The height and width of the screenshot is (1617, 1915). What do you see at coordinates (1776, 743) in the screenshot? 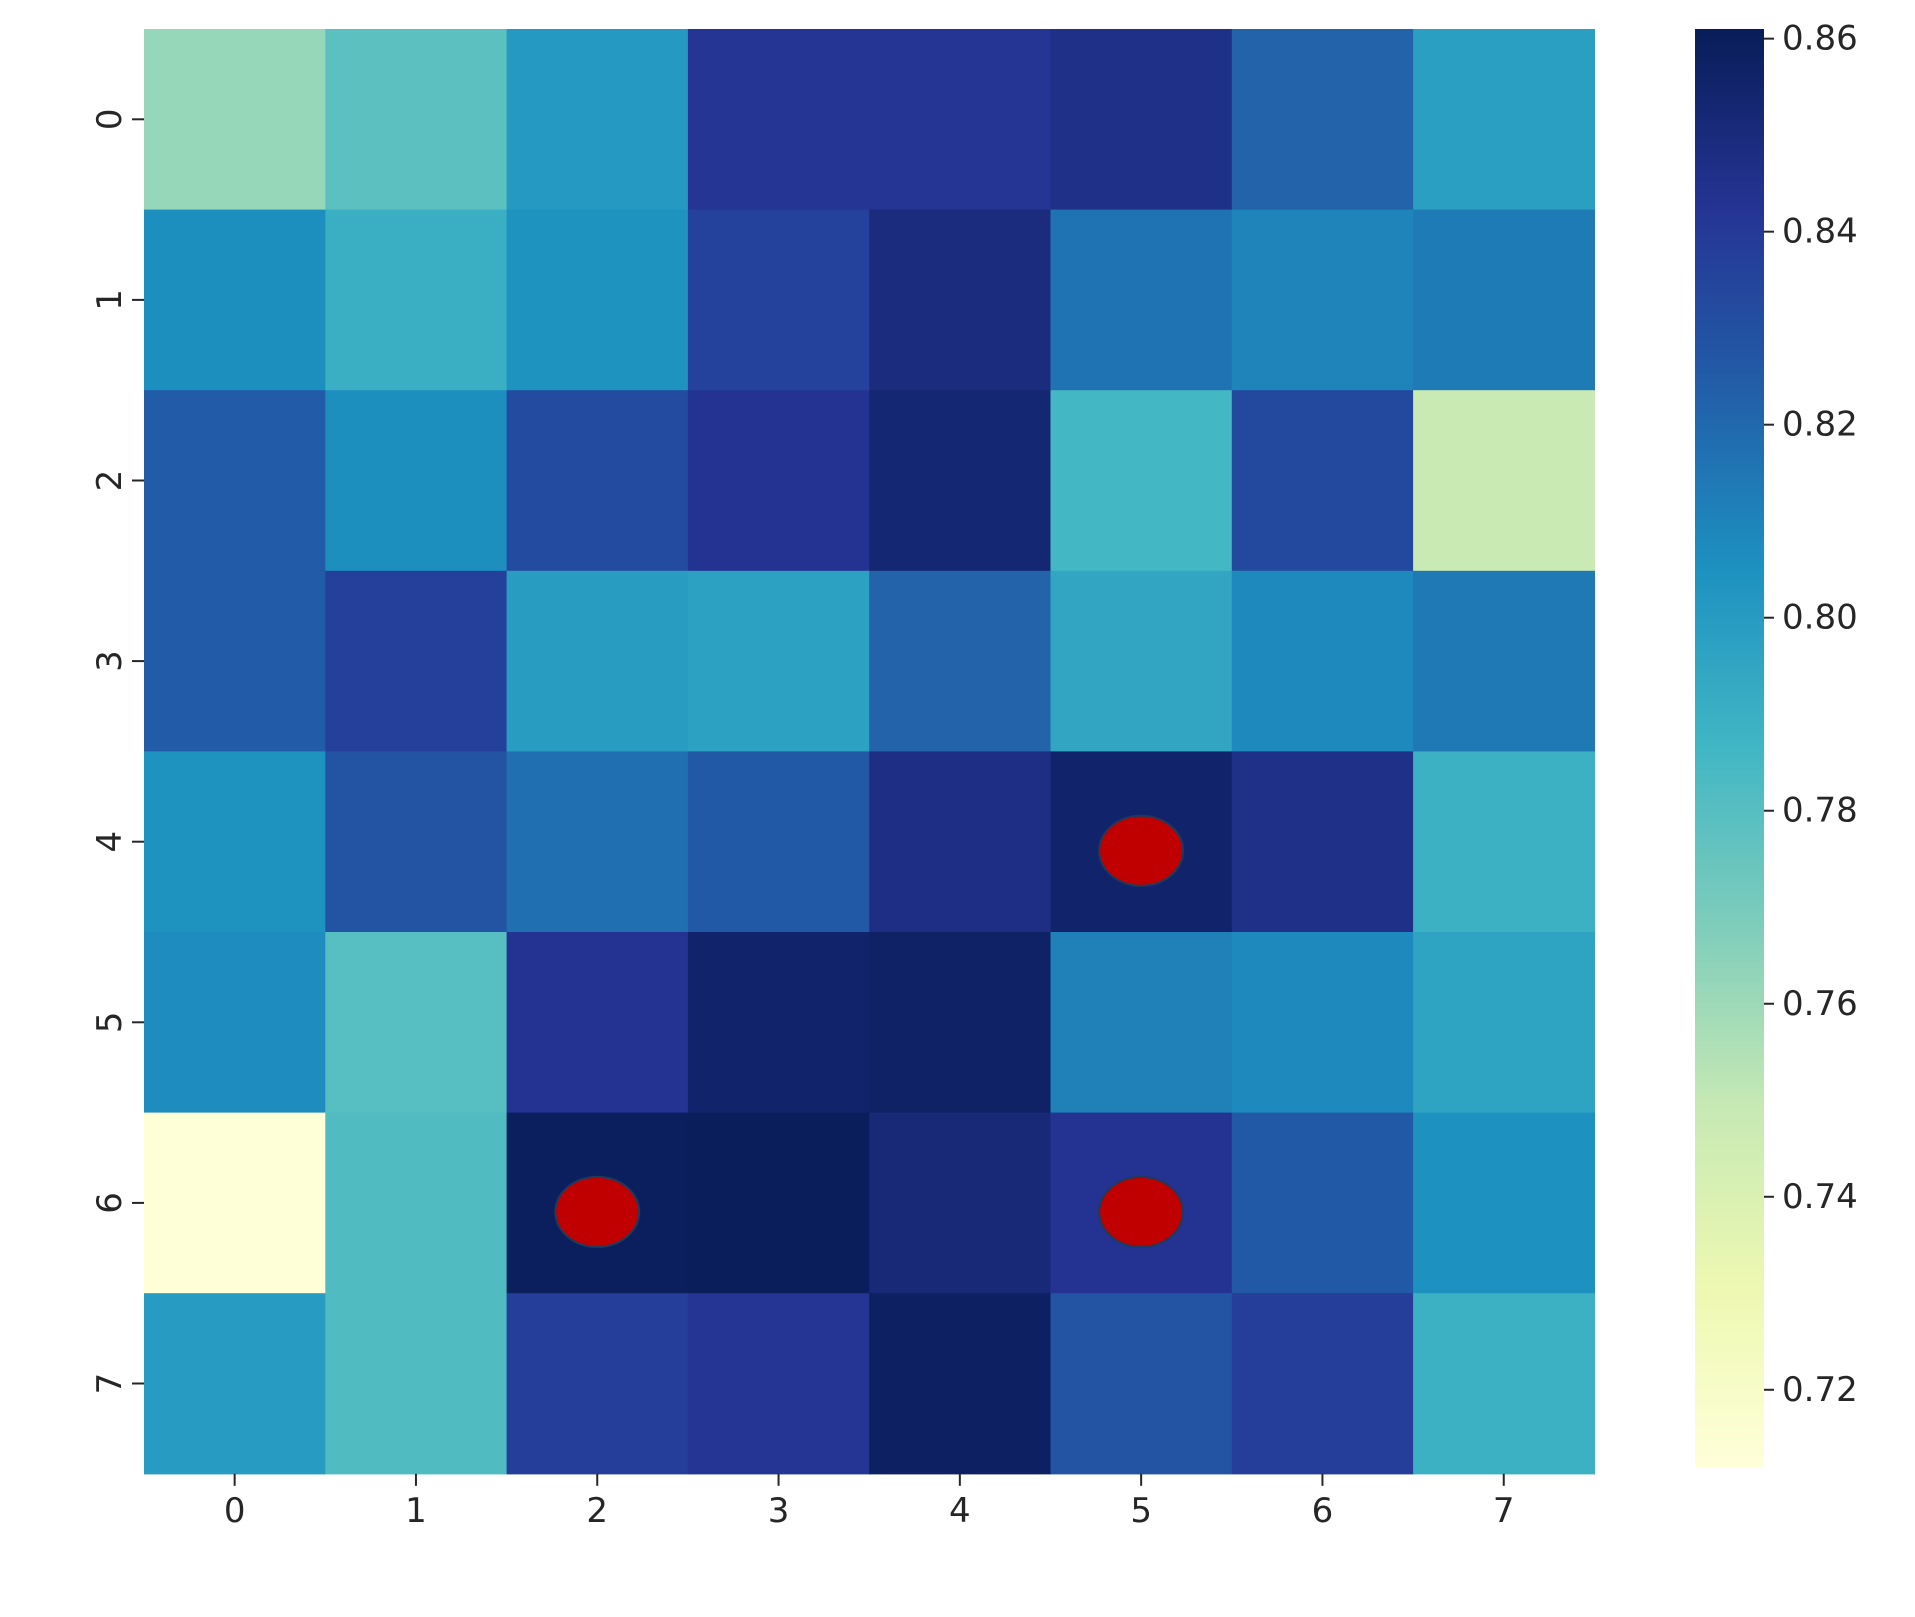
I see `colorbar: 0.72 0.74 0.76 0.78 0.80 0.82 0.84 0.86` at bounding box center [1776, 743].